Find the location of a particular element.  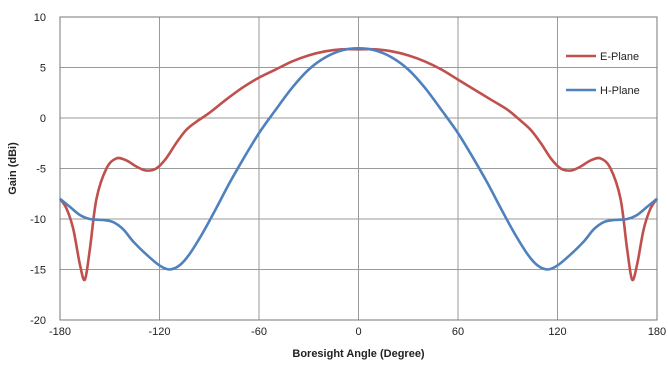

x-tick-label: -180 is located at coordinates (60, 332).